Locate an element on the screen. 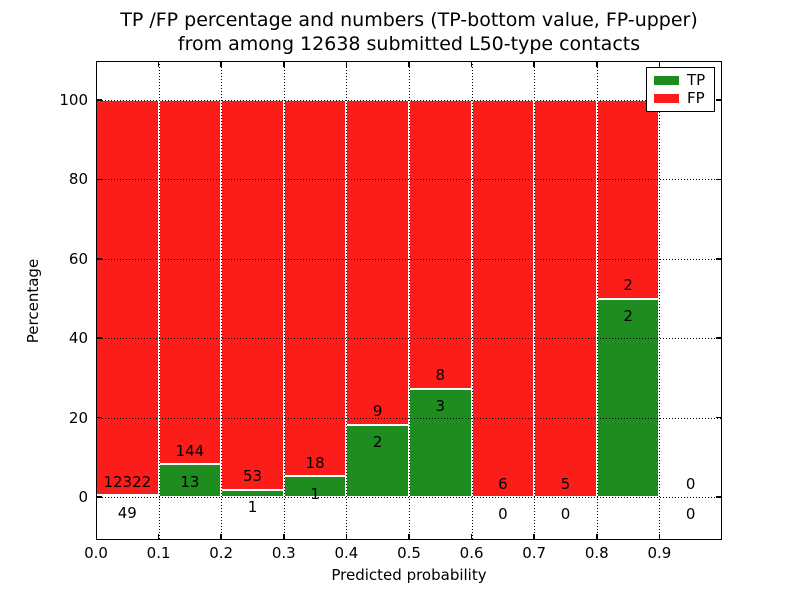 This screenshot has height=600, width=800. legend-label-fp: FP is located at coordinates (696, 98).